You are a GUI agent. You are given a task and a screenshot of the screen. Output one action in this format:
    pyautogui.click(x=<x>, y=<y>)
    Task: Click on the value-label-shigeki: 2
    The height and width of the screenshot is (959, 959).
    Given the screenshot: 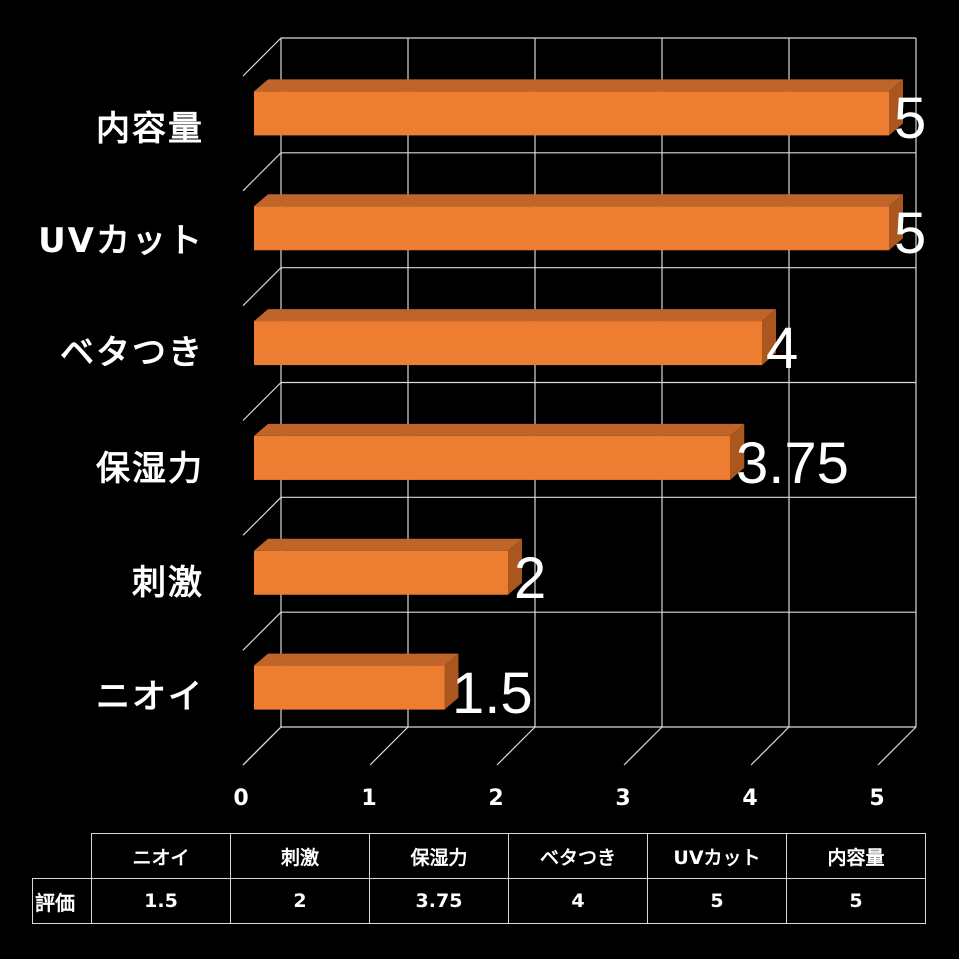 What is the action you would take?
    pyautogui.click(x=530, y=578)
    